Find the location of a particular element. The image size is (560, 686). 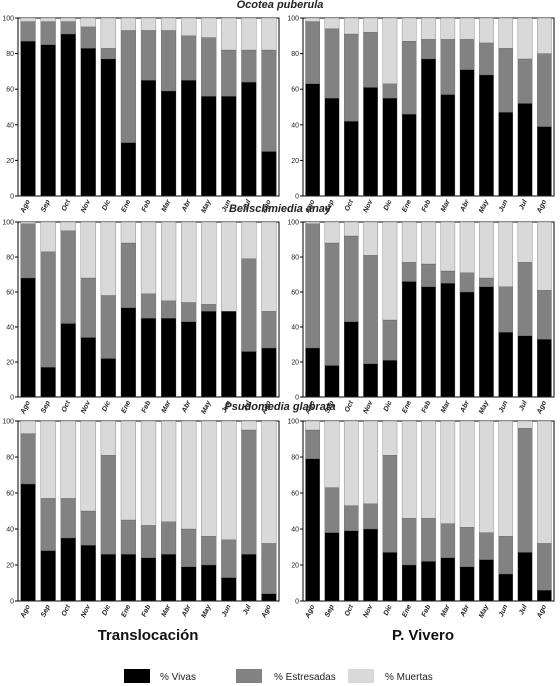

y-tick-label: 40 is located at coordinates (295, 125).